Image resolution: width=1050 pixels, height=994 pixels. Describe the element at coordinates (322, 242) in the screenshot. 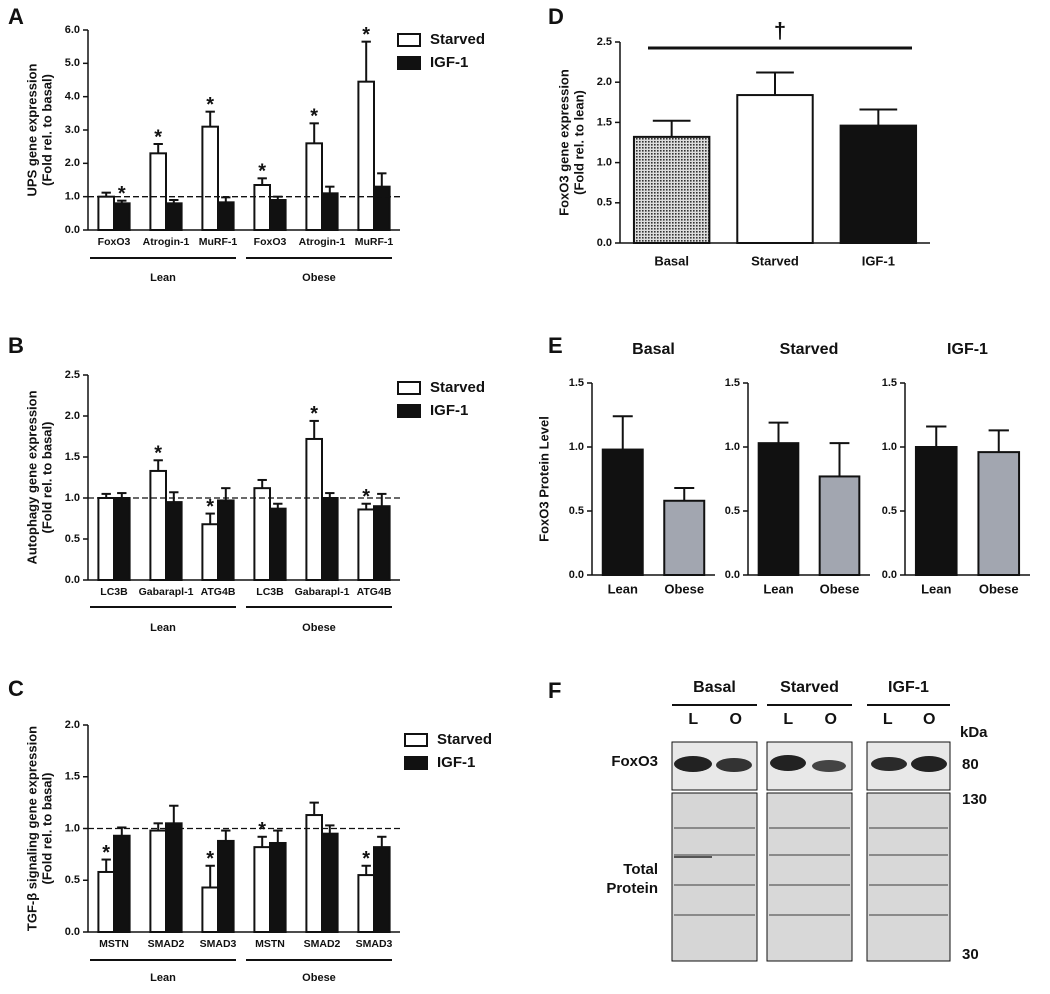

I see `x-tick-label: Atrogin-1` at that location.